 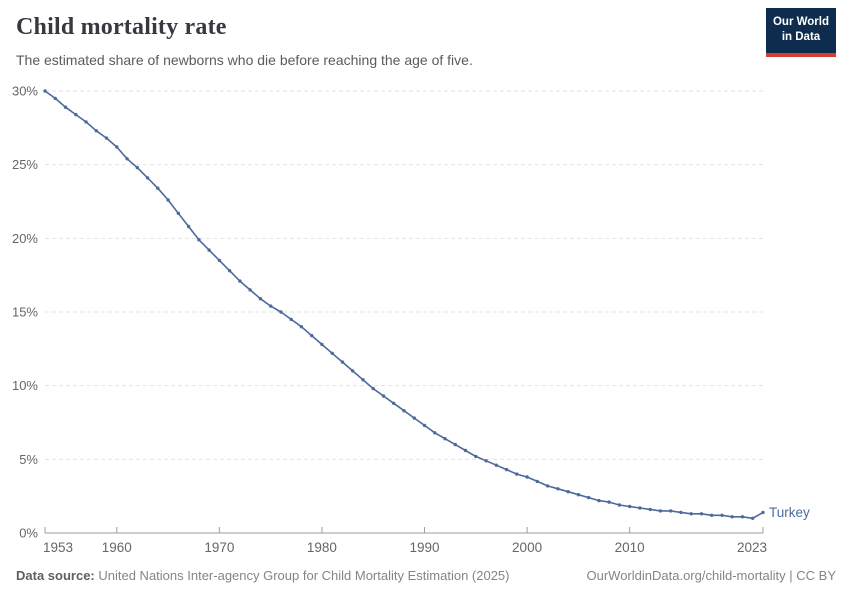 What do you see at coordinates (147, 178) in the screenshot?
I see `data-point-1963` at bounding box center [147, 178].